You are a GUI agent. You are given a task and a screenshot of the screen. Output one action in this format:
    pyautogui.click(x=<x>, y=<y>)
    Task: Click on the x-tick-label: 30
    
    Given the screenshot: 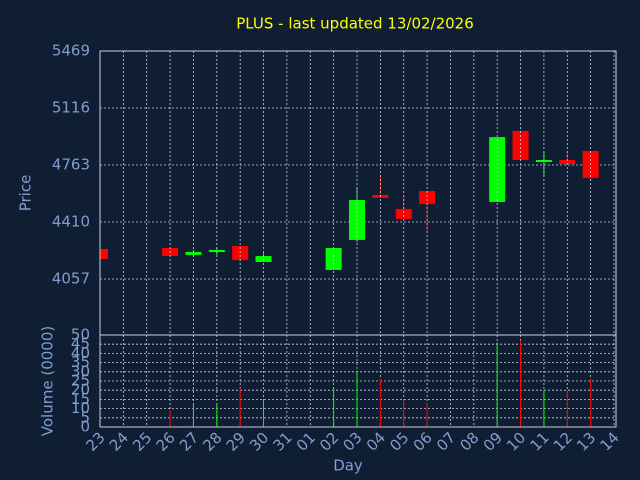 What is the action you would take?
    pyautogui.click(x=259, y=442)
    